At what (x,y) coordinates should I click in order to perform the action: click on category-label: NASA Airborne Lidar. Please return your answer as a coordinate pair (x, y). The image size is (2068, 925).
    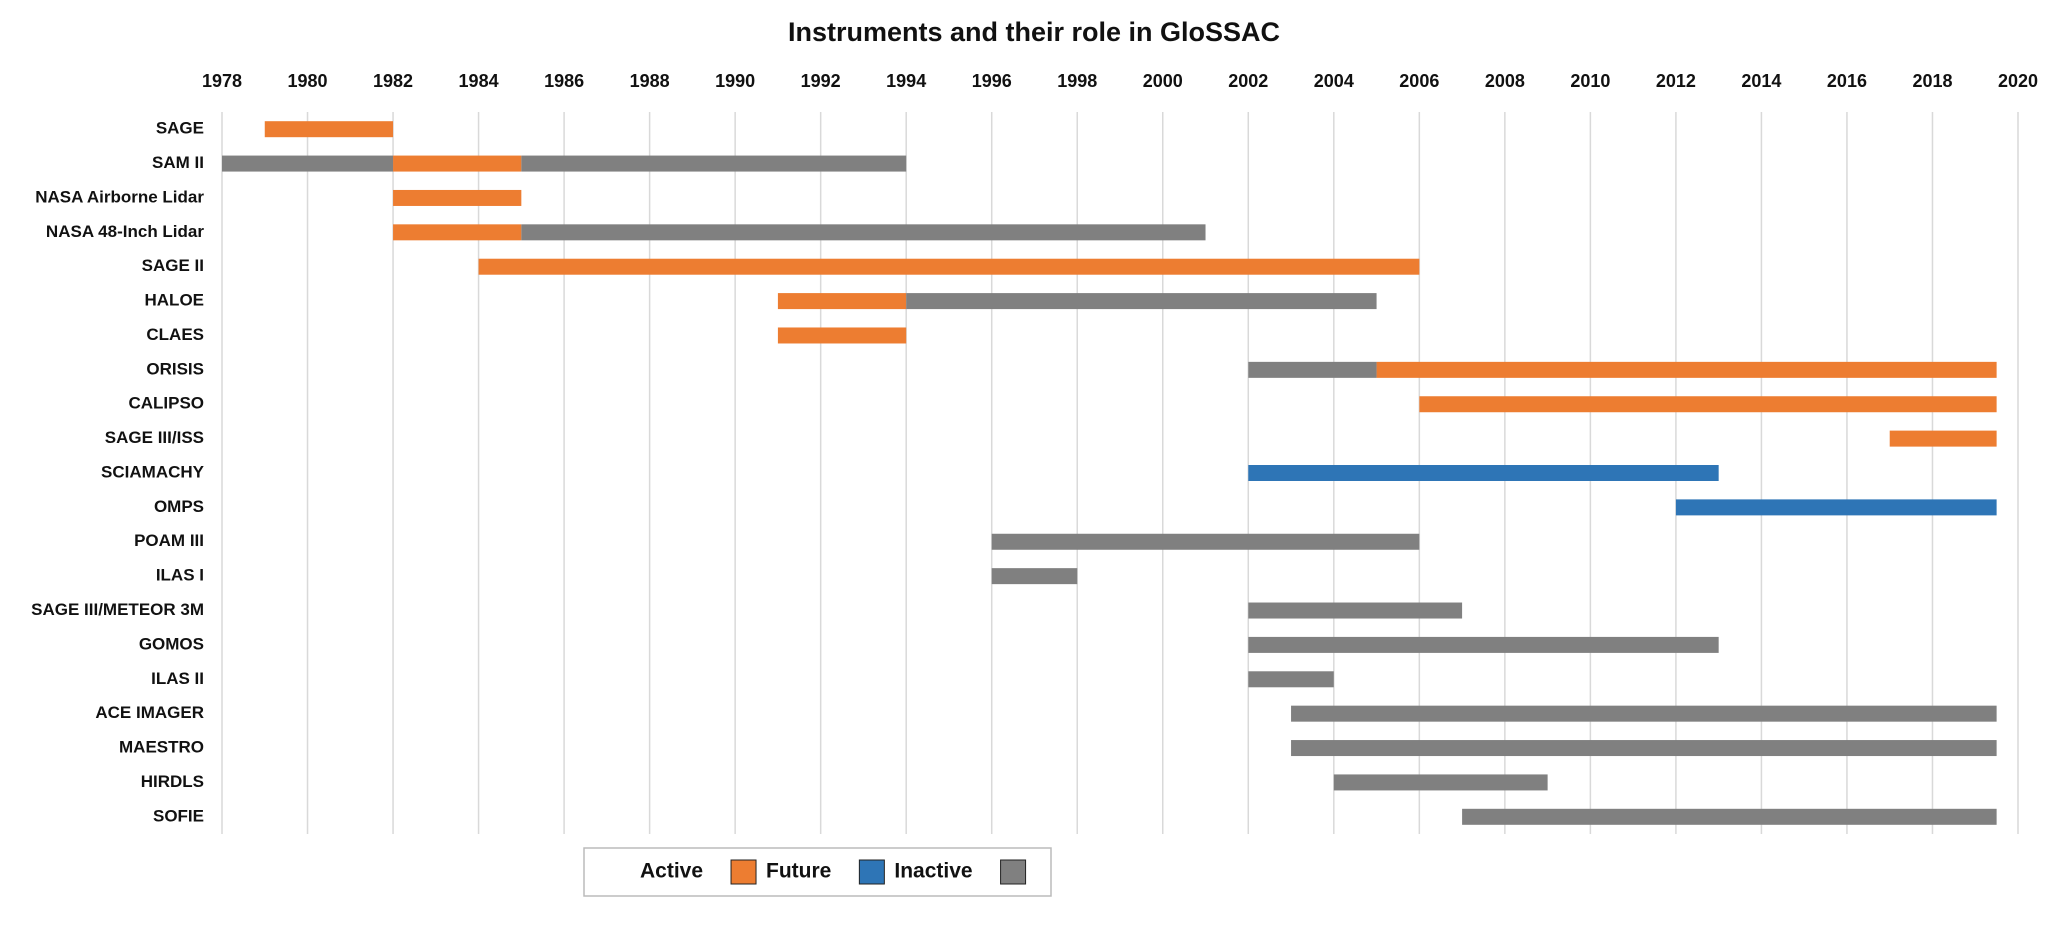
    Looking at the image, I should click on (119, 196).